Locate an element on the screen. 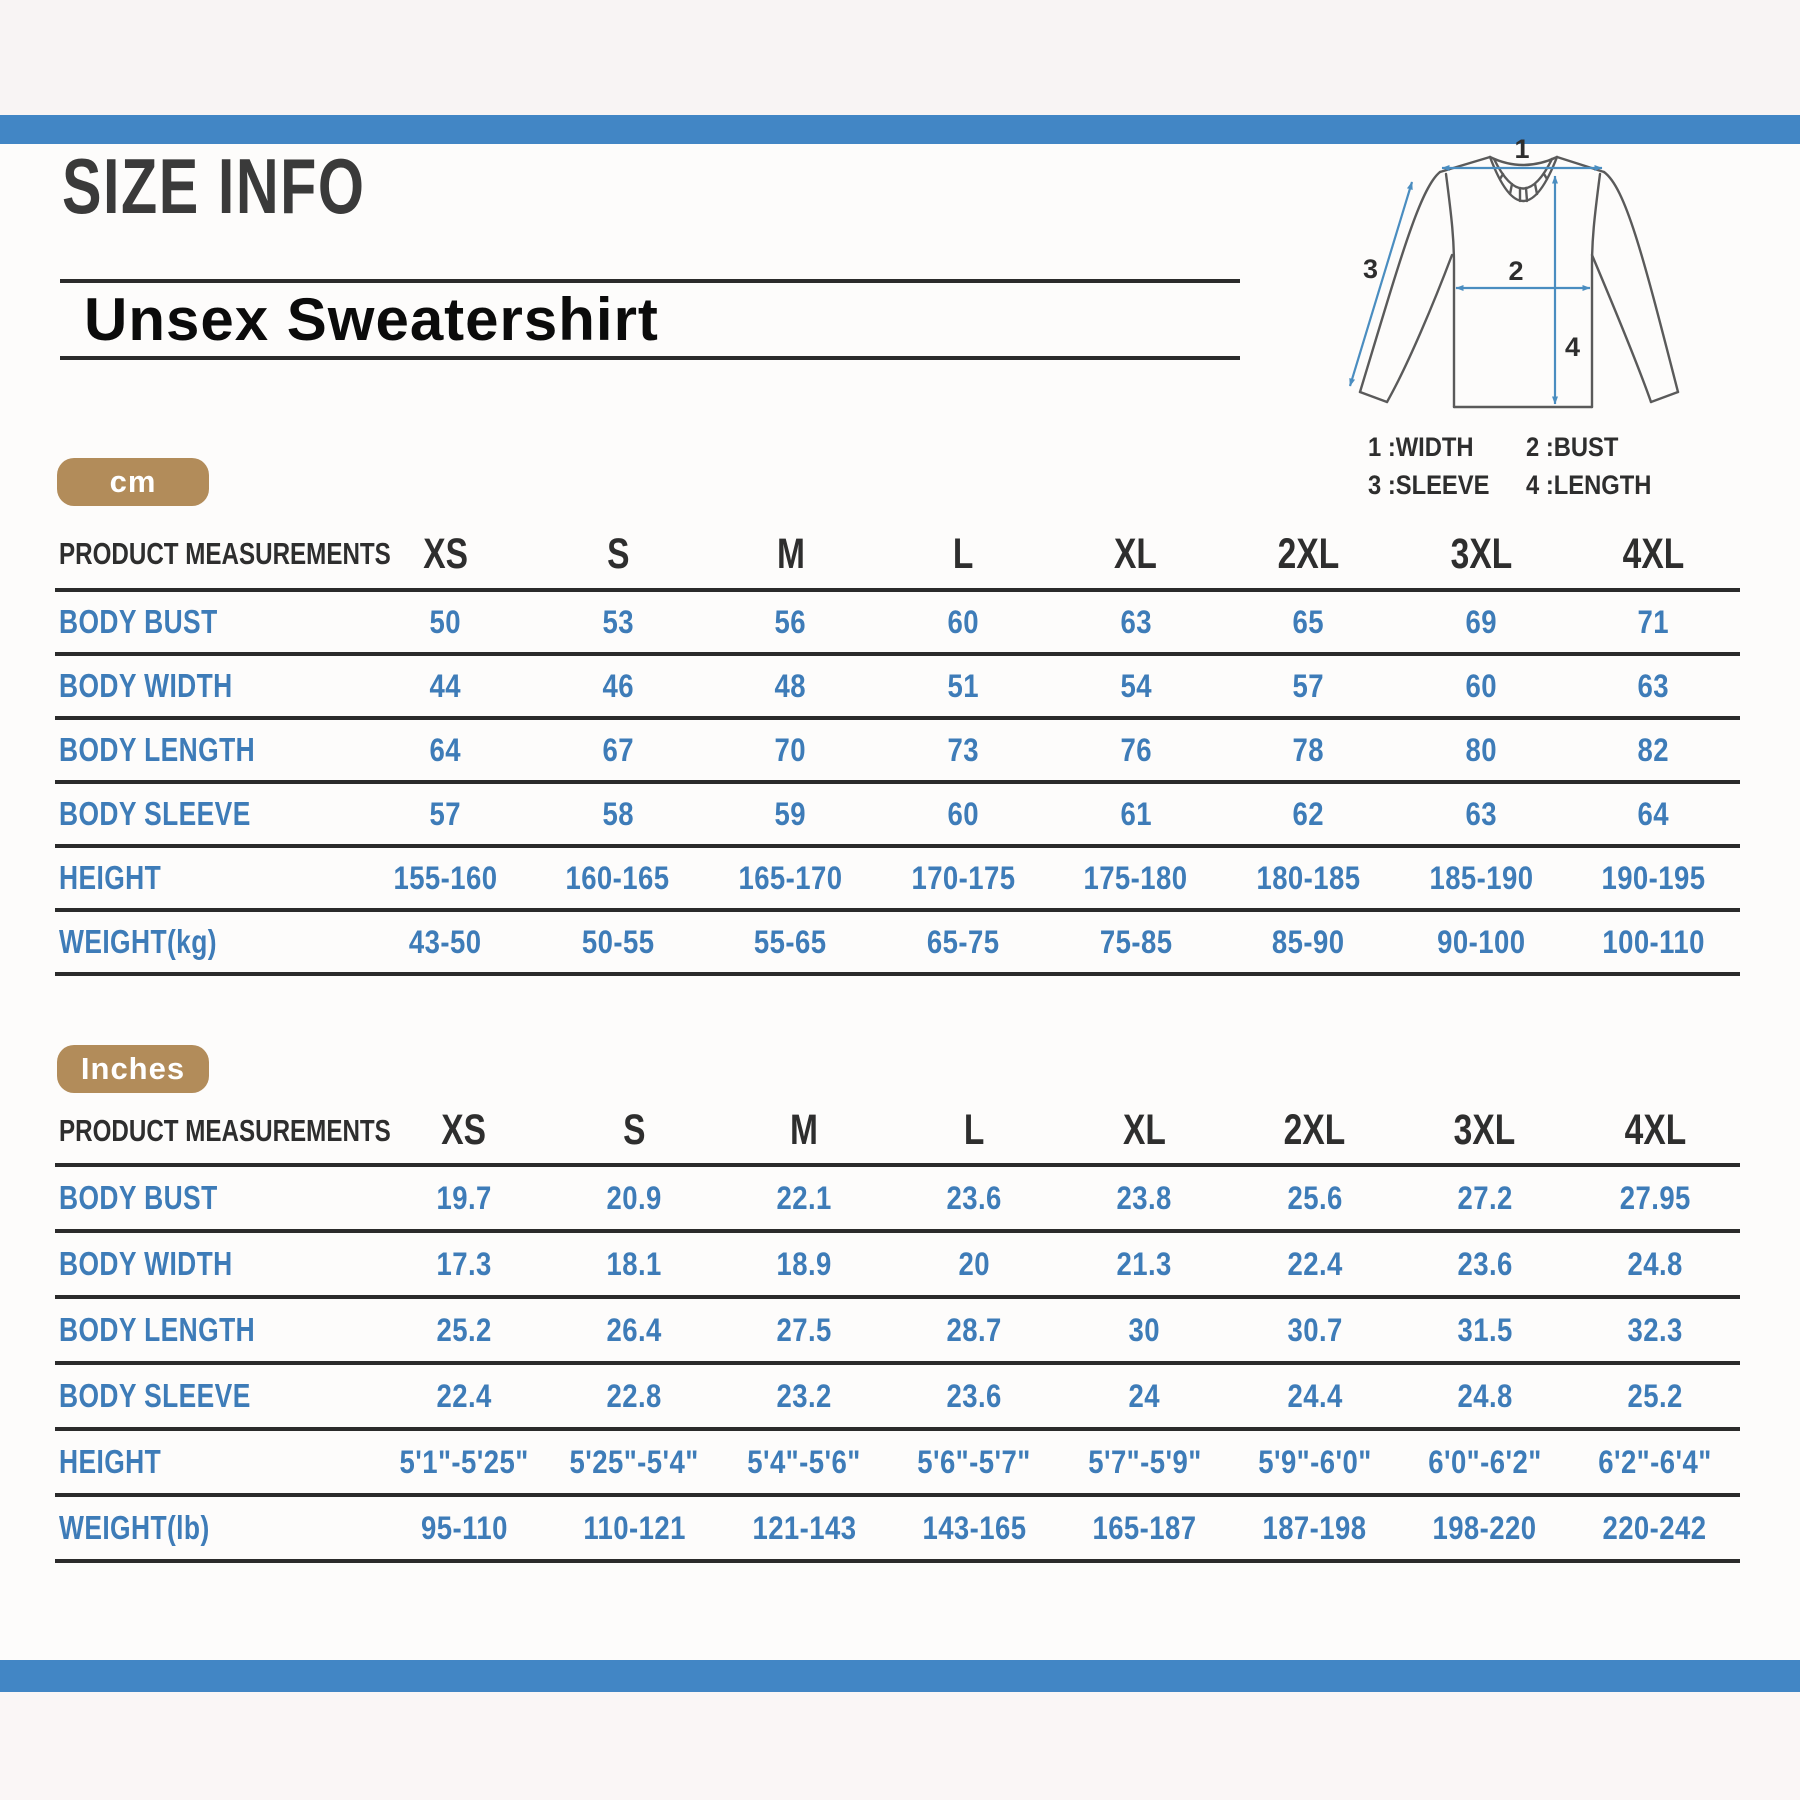  measurement-value-text: 5'7"-5'9" is located at coordinates (1144, 1461).